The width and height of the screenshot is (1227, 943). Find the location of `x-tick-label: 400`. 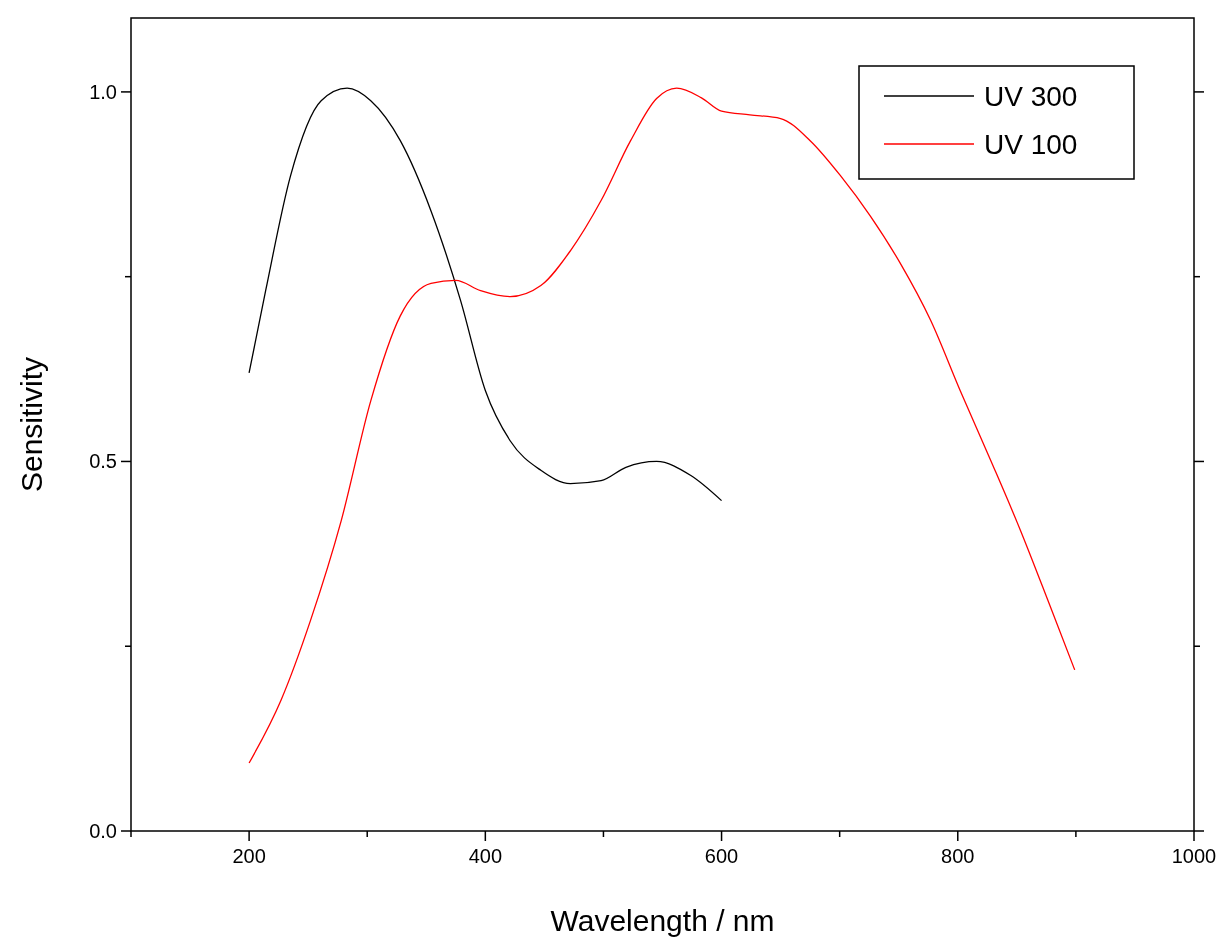

x-tick-label: 400 is located at coordinates (485, 856).